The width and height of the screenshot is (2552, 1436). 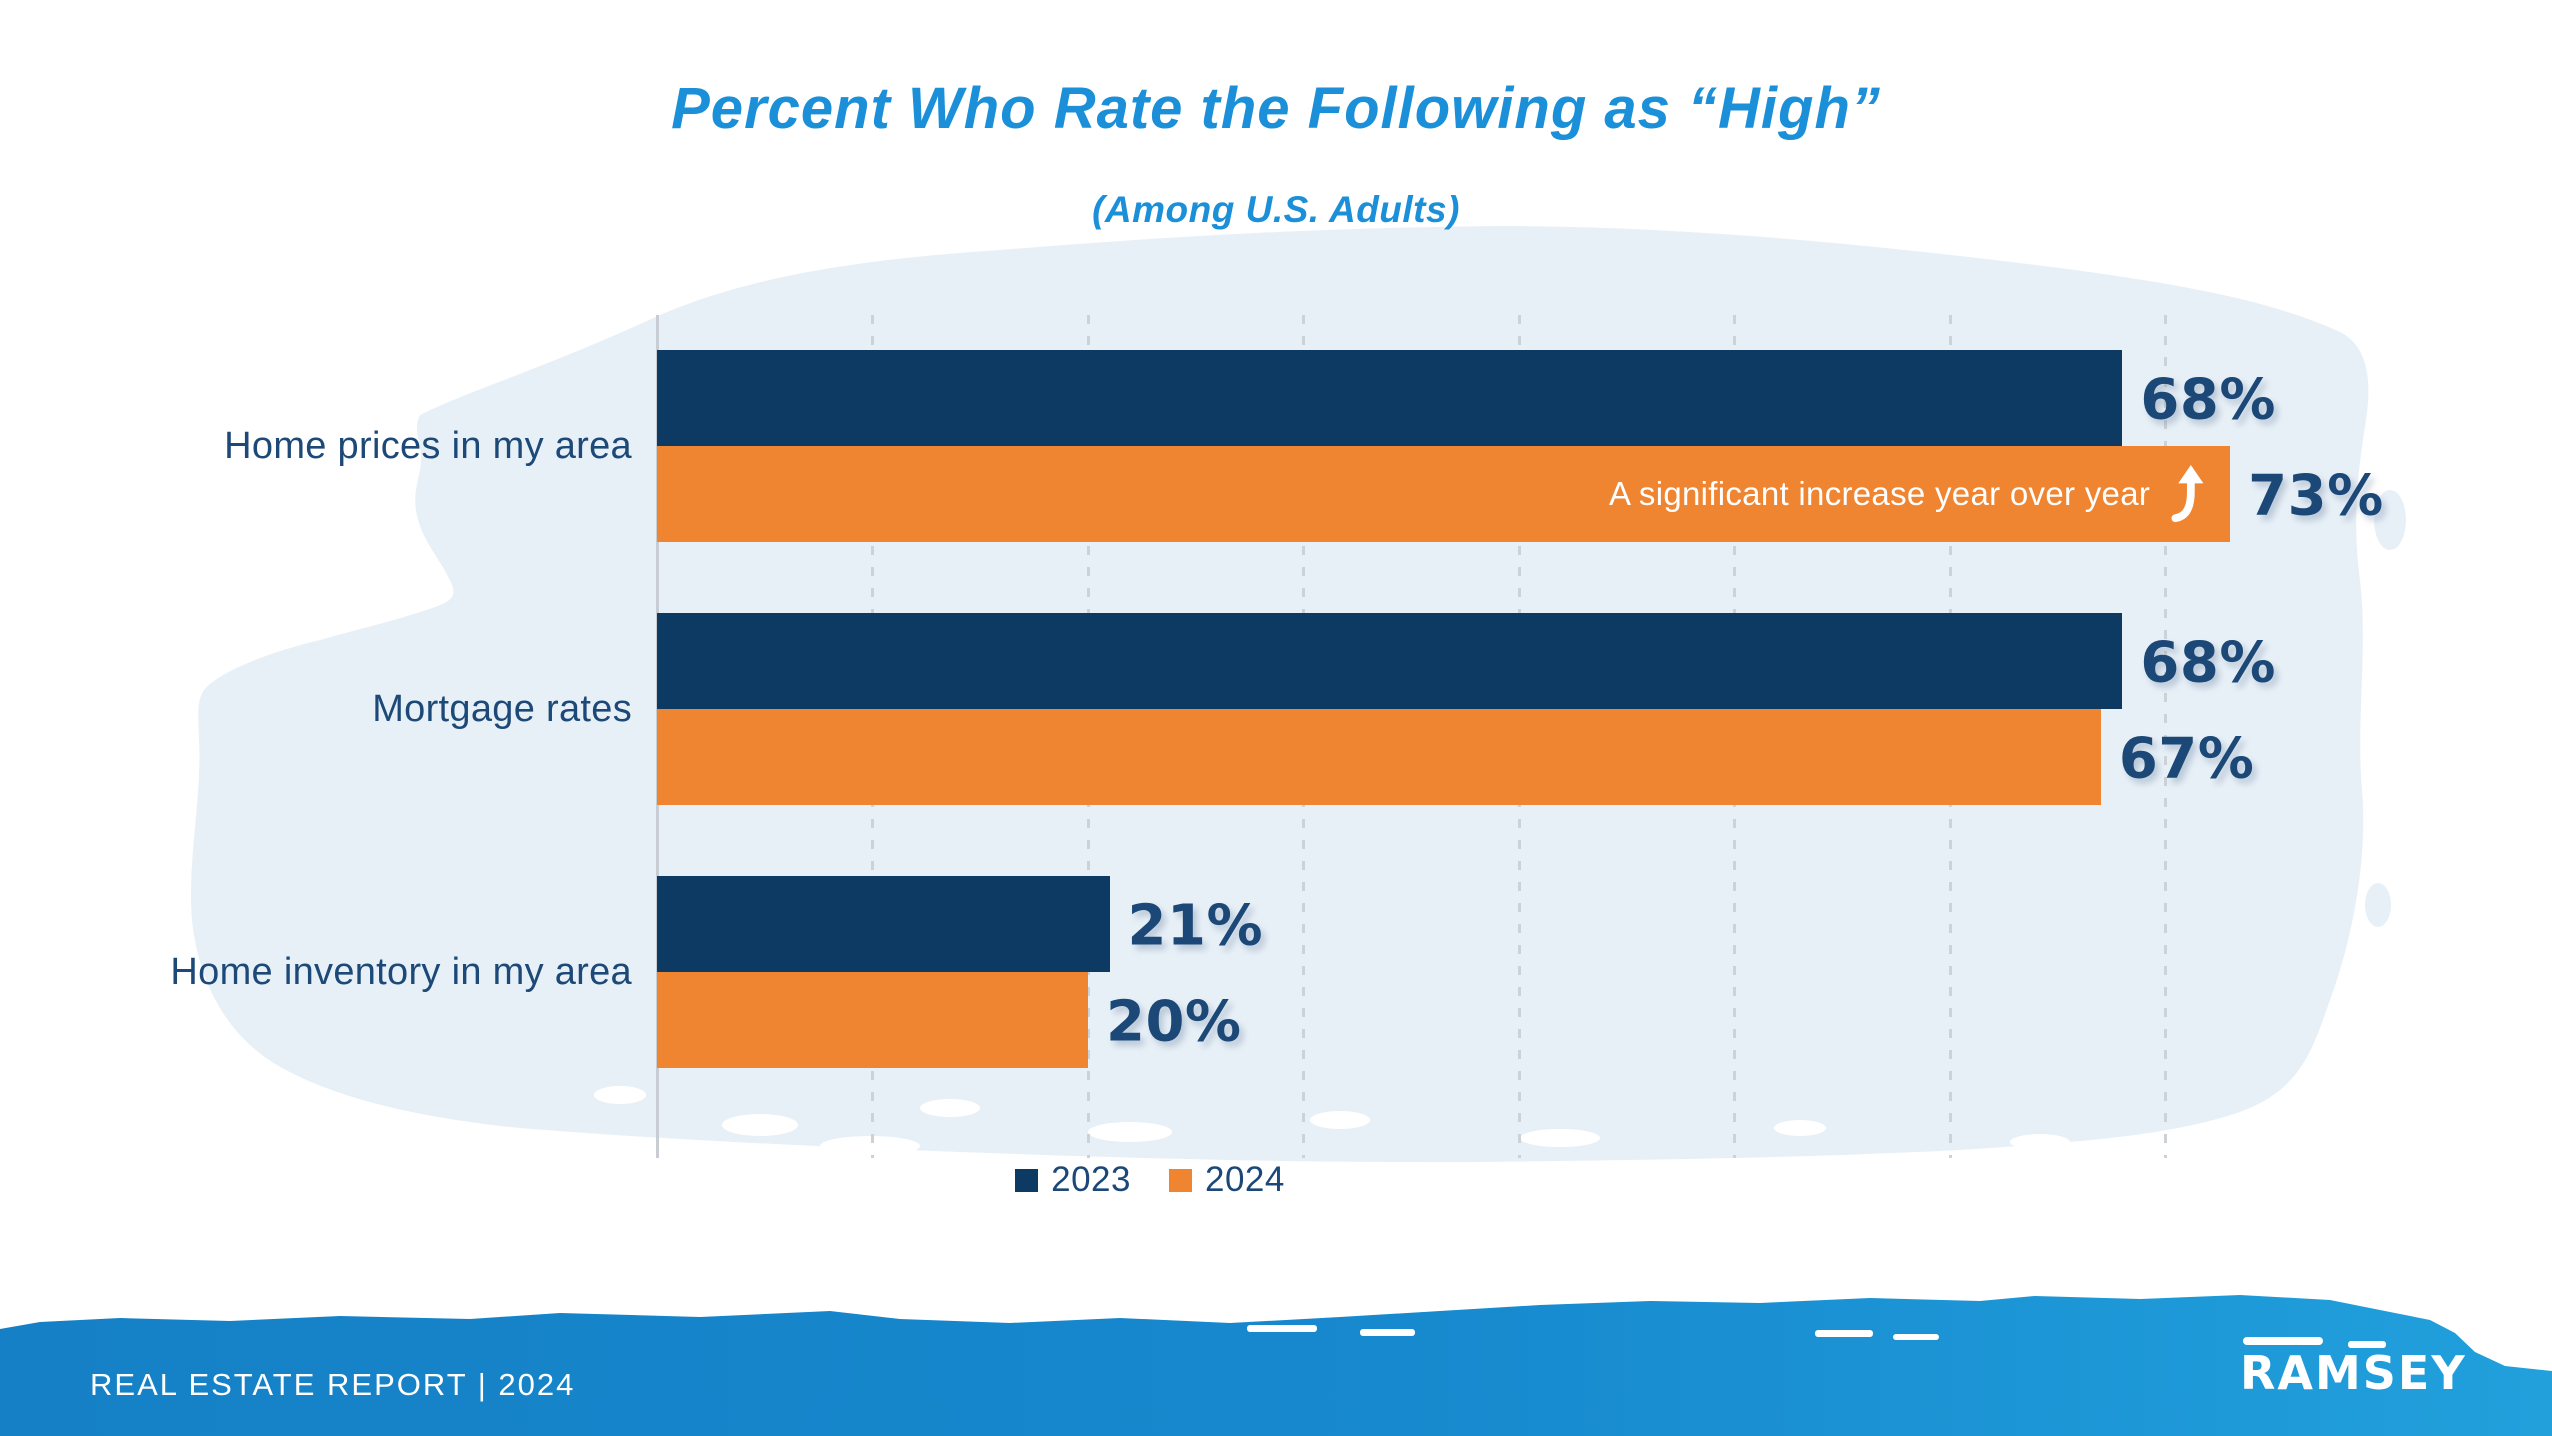 I want to click on legend-item-2024: 2024, so click(x=1227, y=1180).